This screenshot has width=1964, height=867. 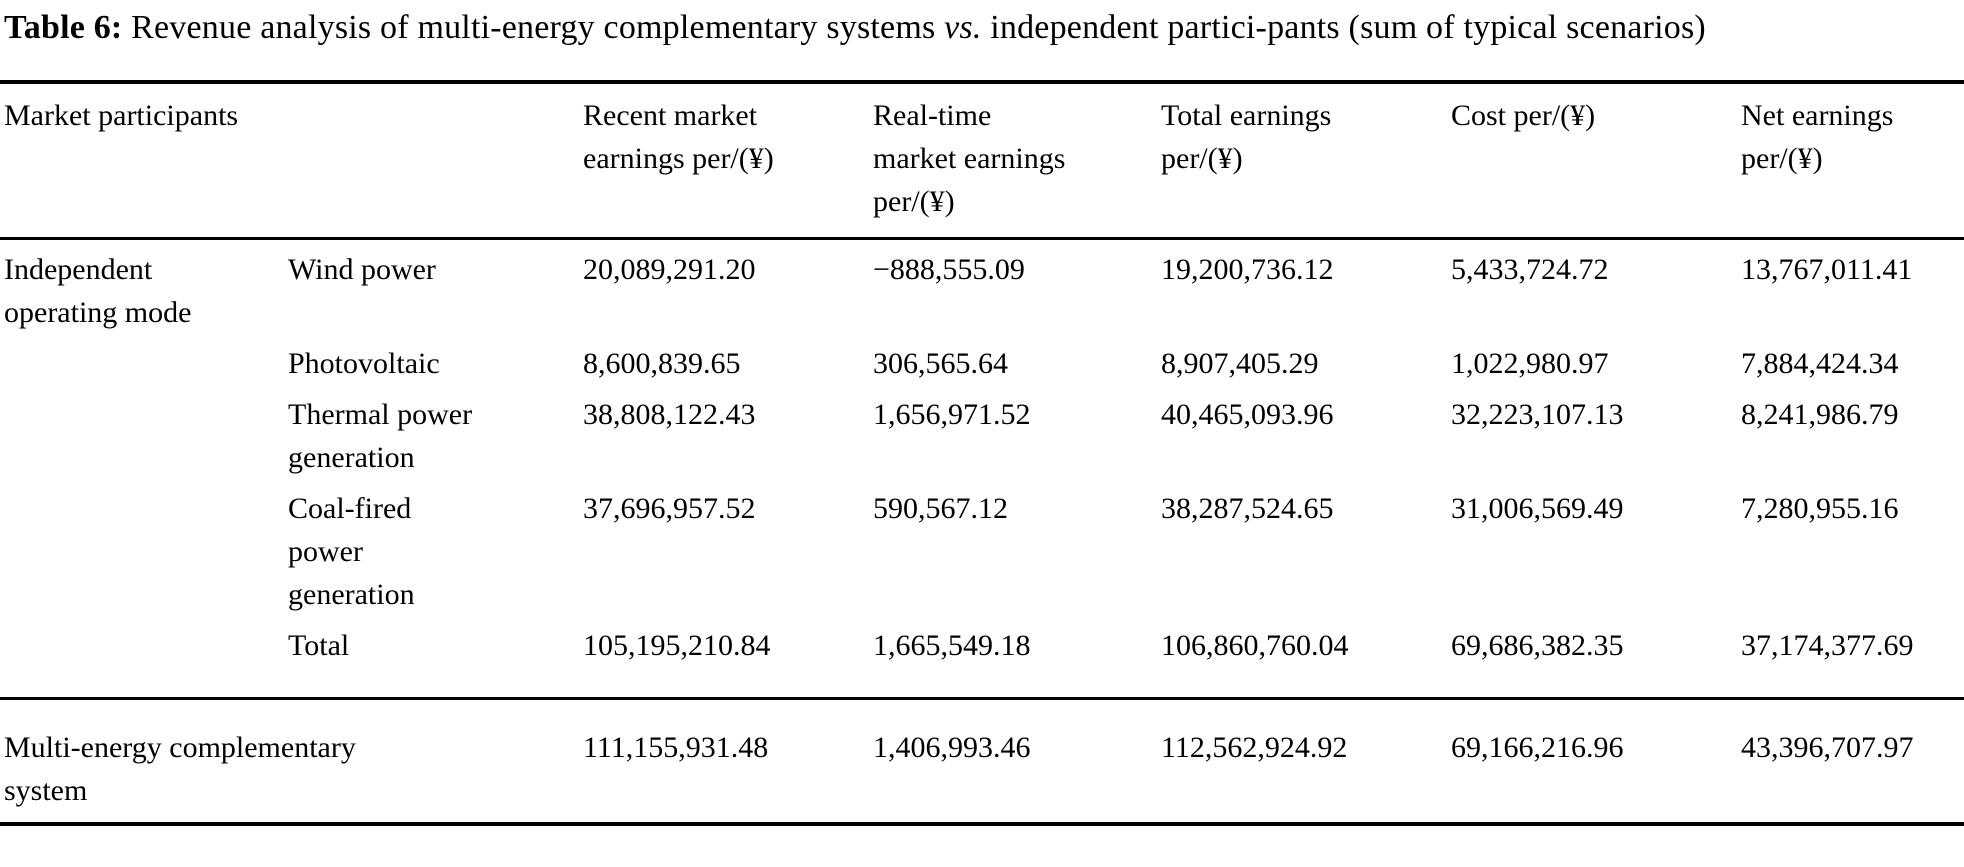 What do you see at coordinates (1247, 508) in the screenshot?
I see `cell-total-earnings: 38,287,524.65` at bounding box center [1247, 508].